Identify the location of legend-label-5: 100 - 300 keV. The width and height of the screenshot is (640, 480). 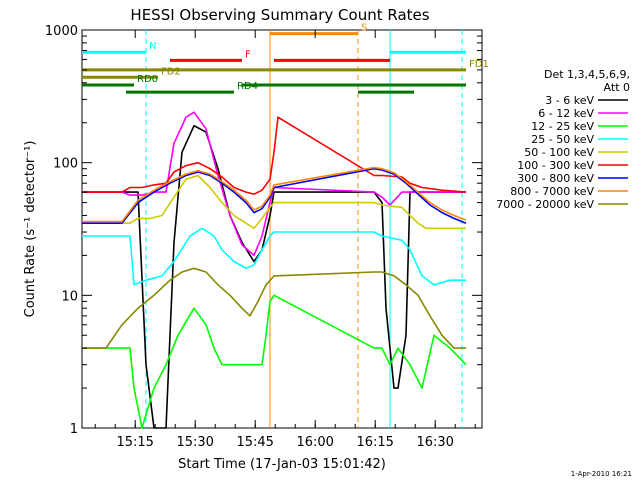
(555, 165).